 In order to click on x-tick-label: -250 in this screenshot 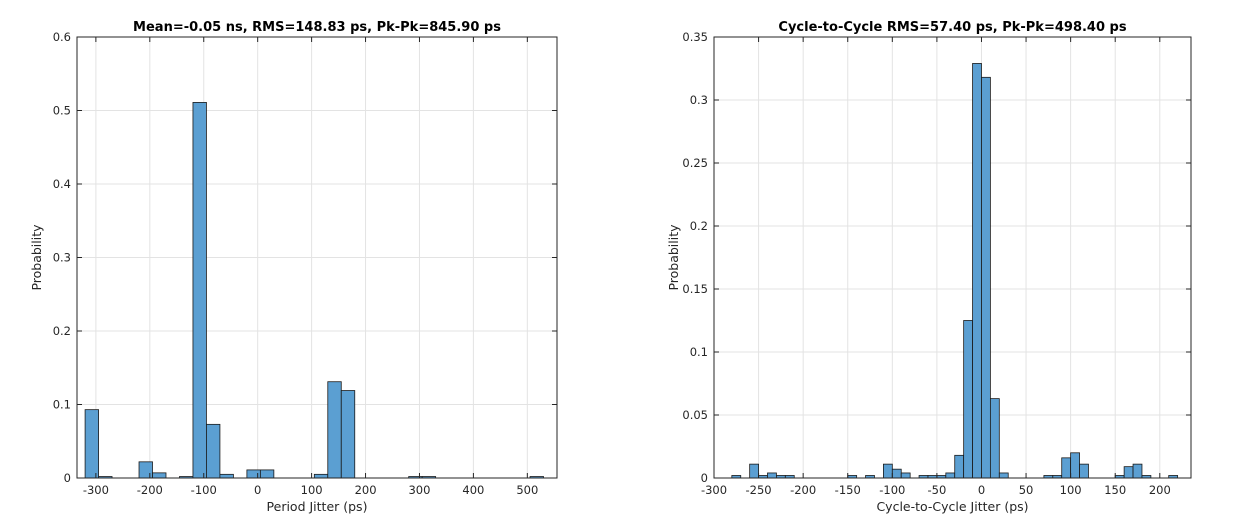, I will do `click(759, 490)`.